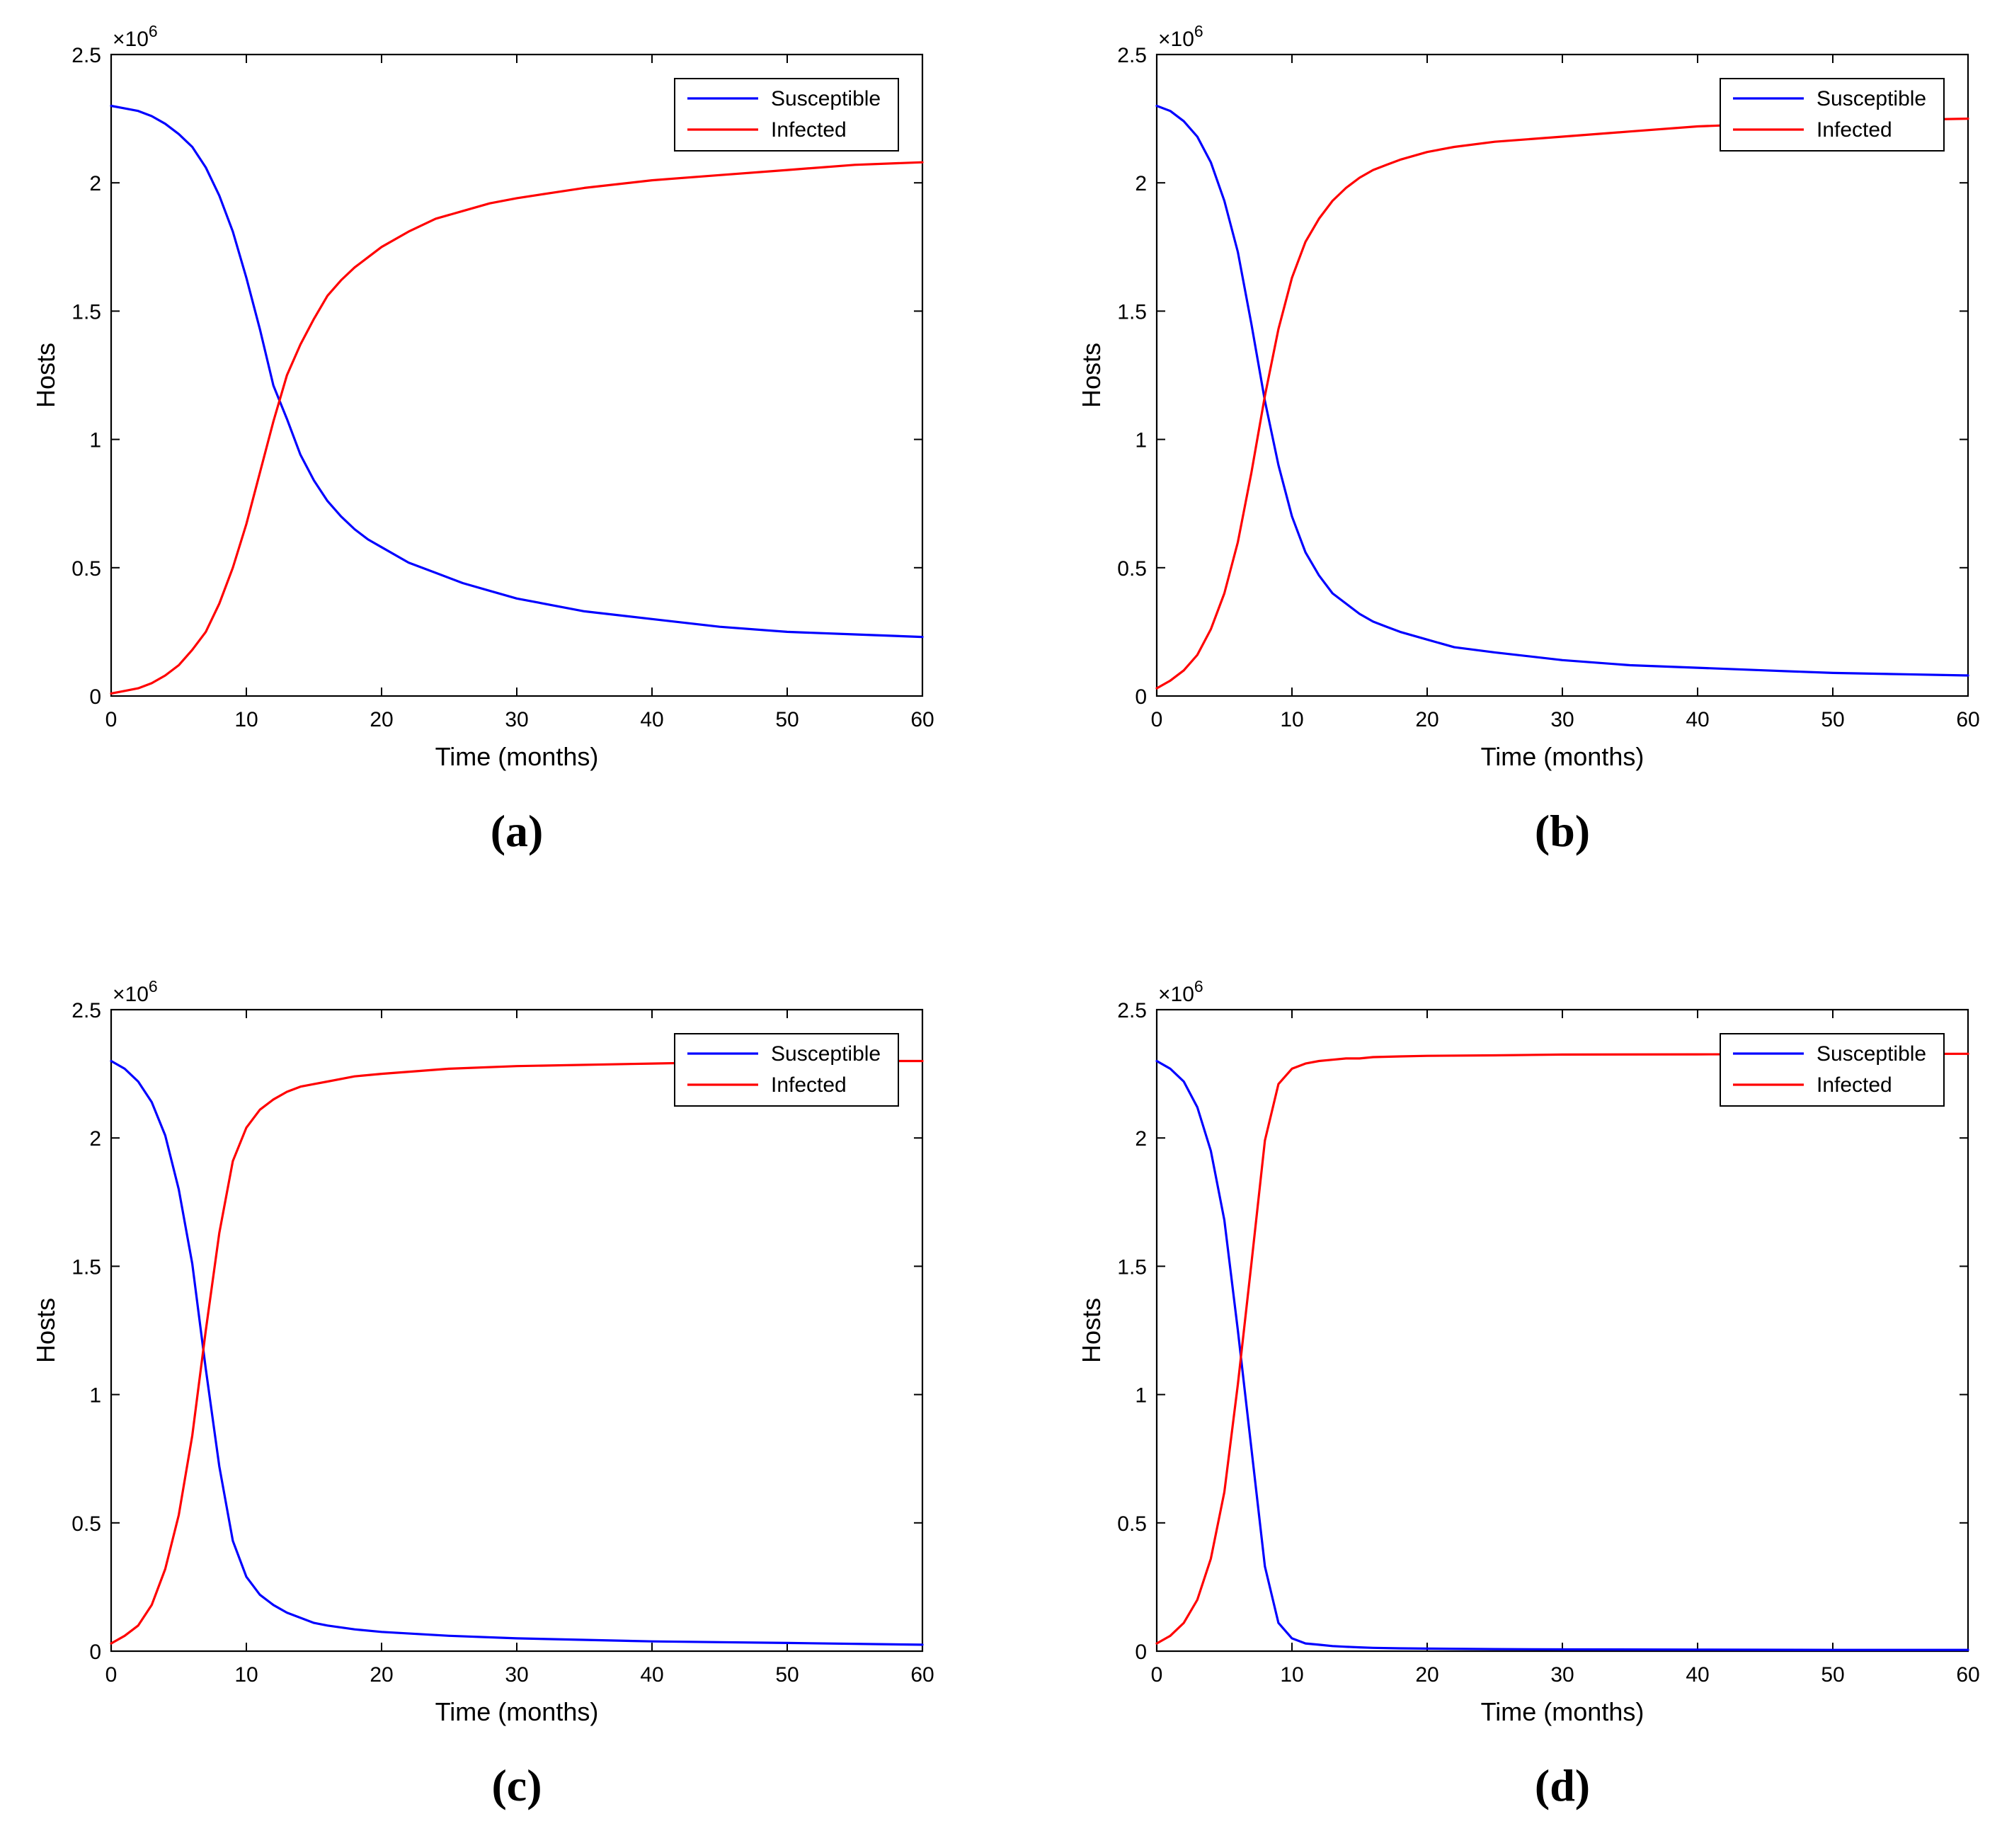  I want to click on panel-label: (c), so click(516, 1785).